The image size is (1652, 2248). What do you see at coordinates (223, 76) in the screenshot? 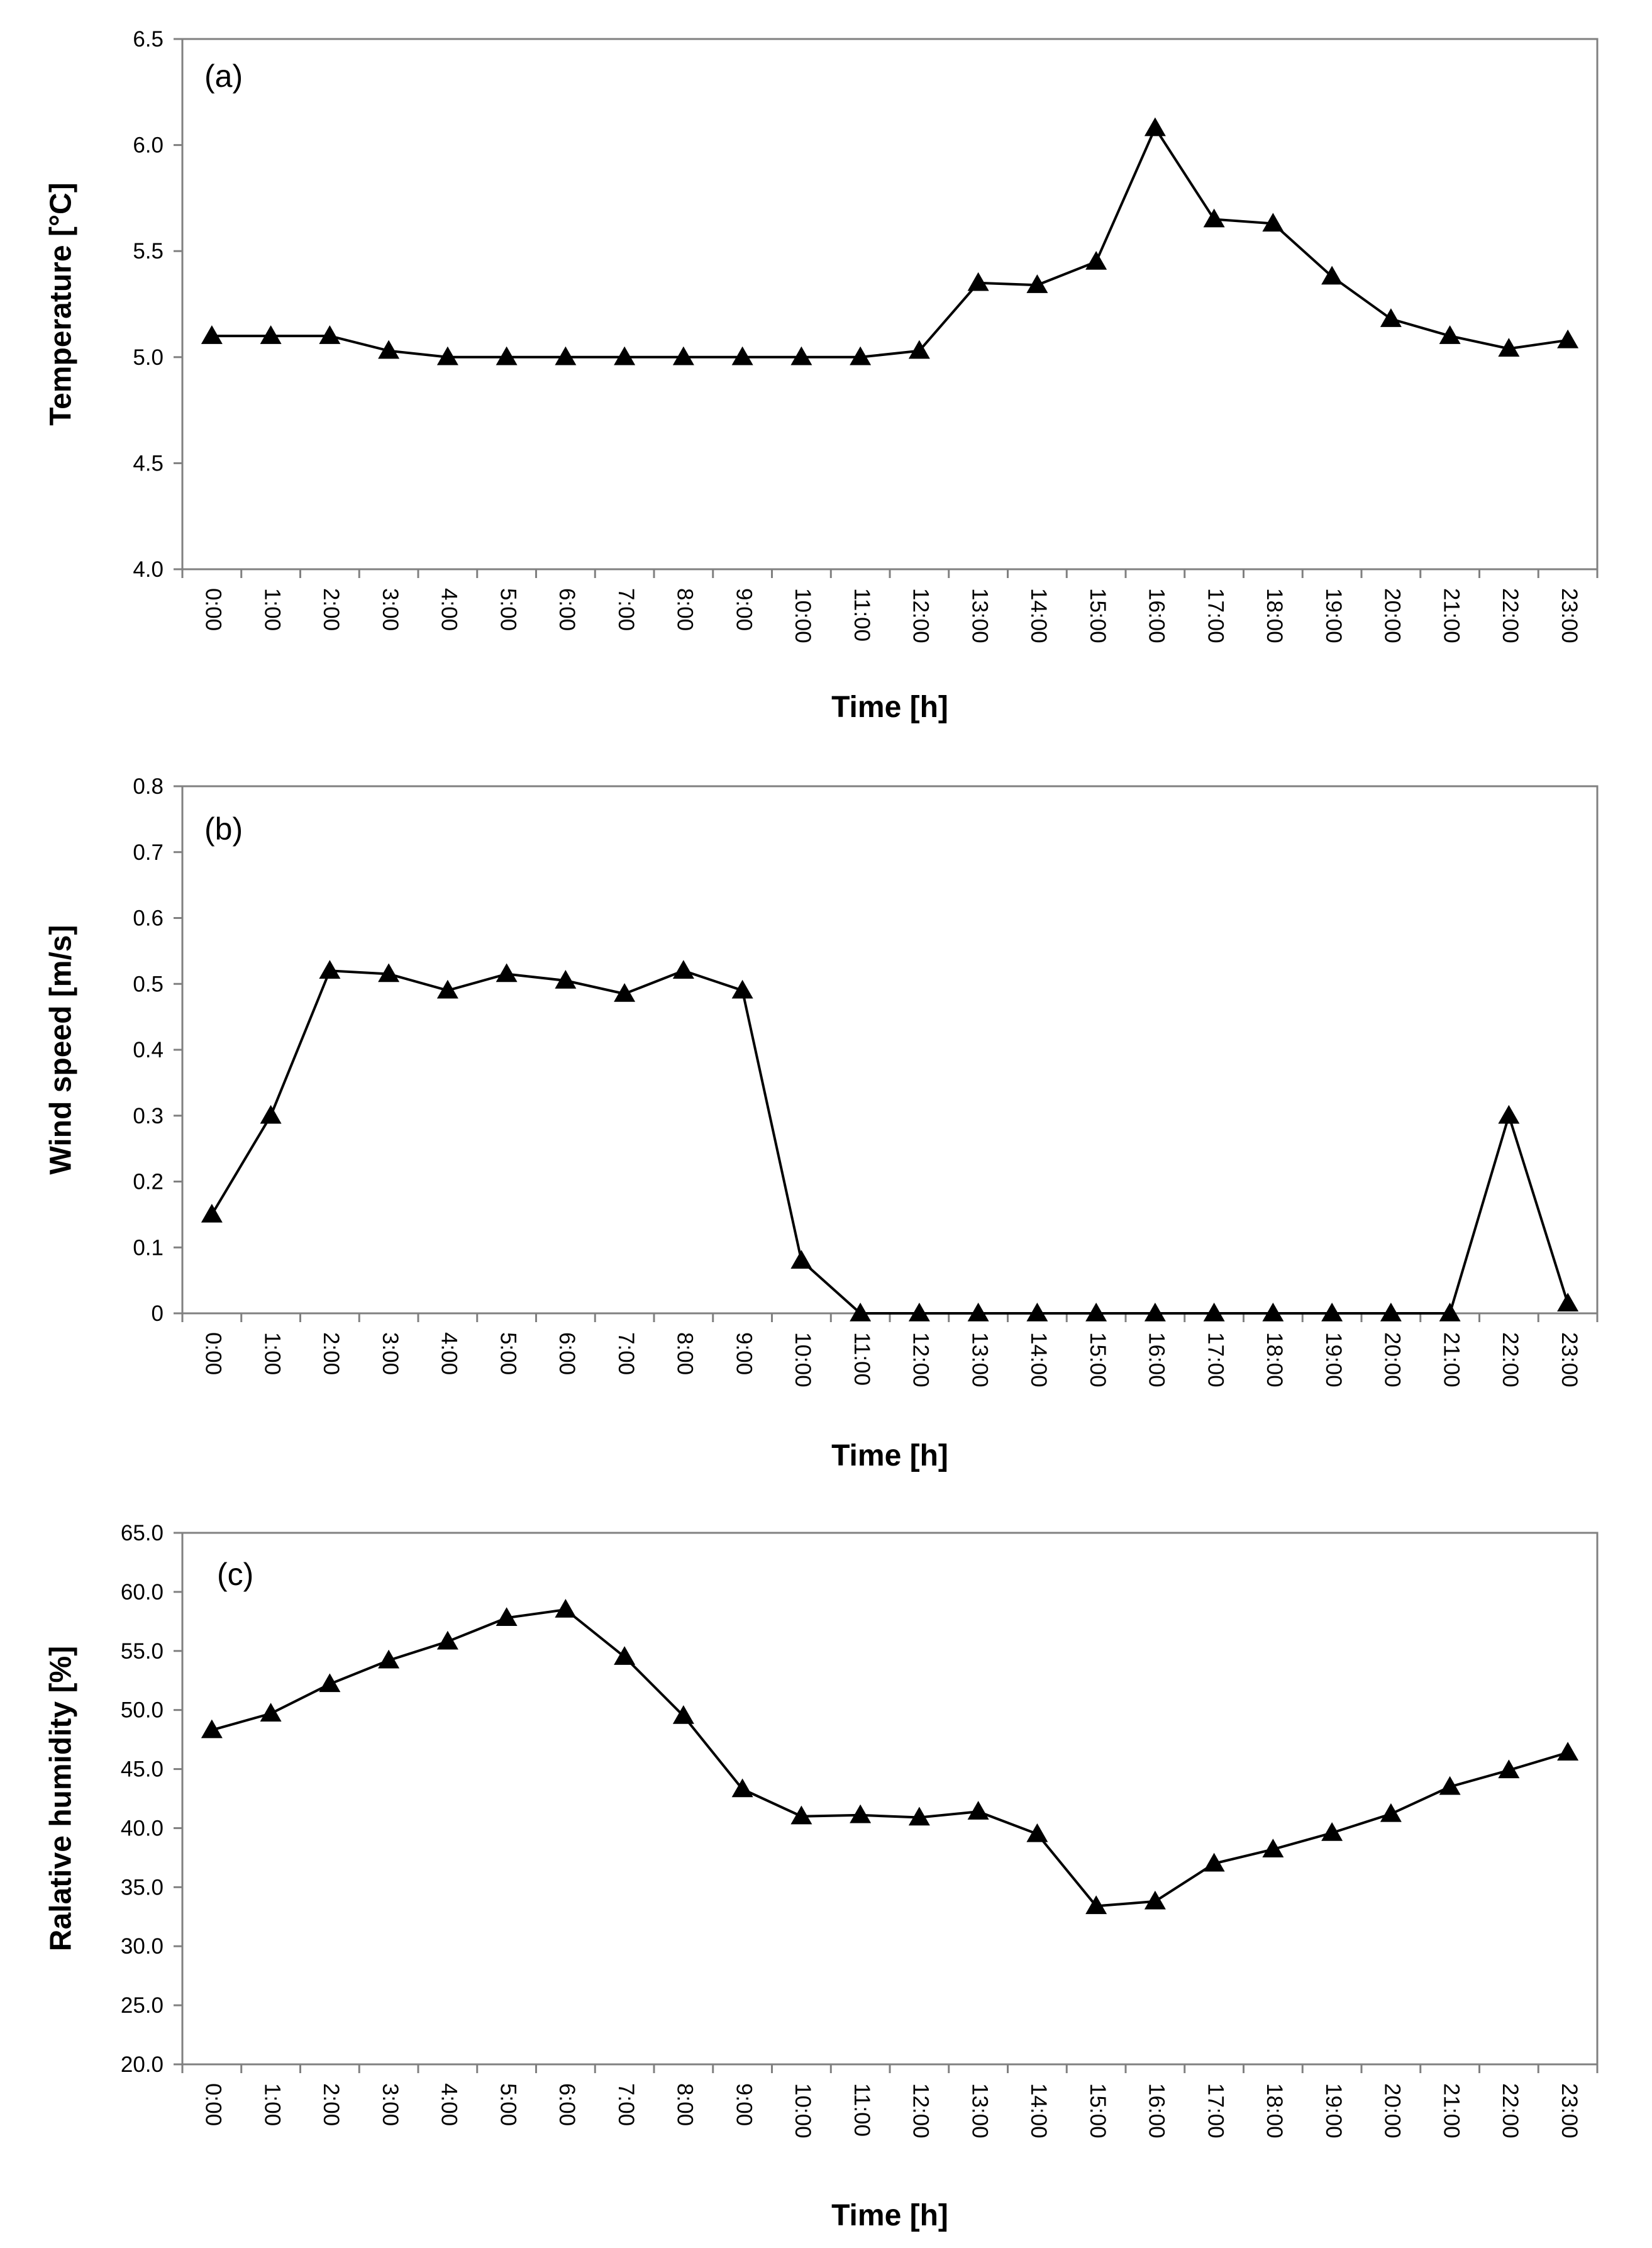
I see `panel-label: (a)` at bounding box center [223, 76].